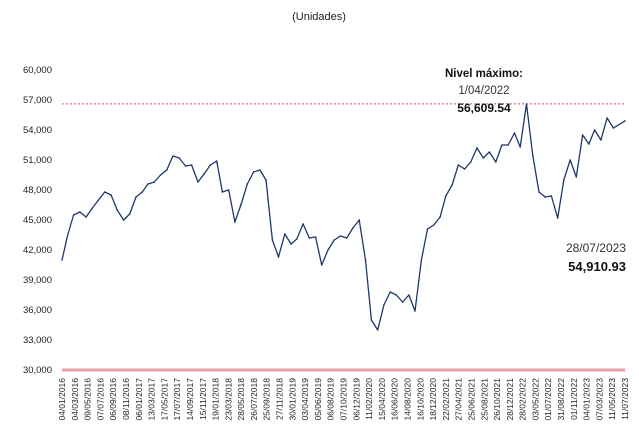 The image size is (639, 443). I want to click on x-tick-label: 25/09/2018, so click(267, 399).